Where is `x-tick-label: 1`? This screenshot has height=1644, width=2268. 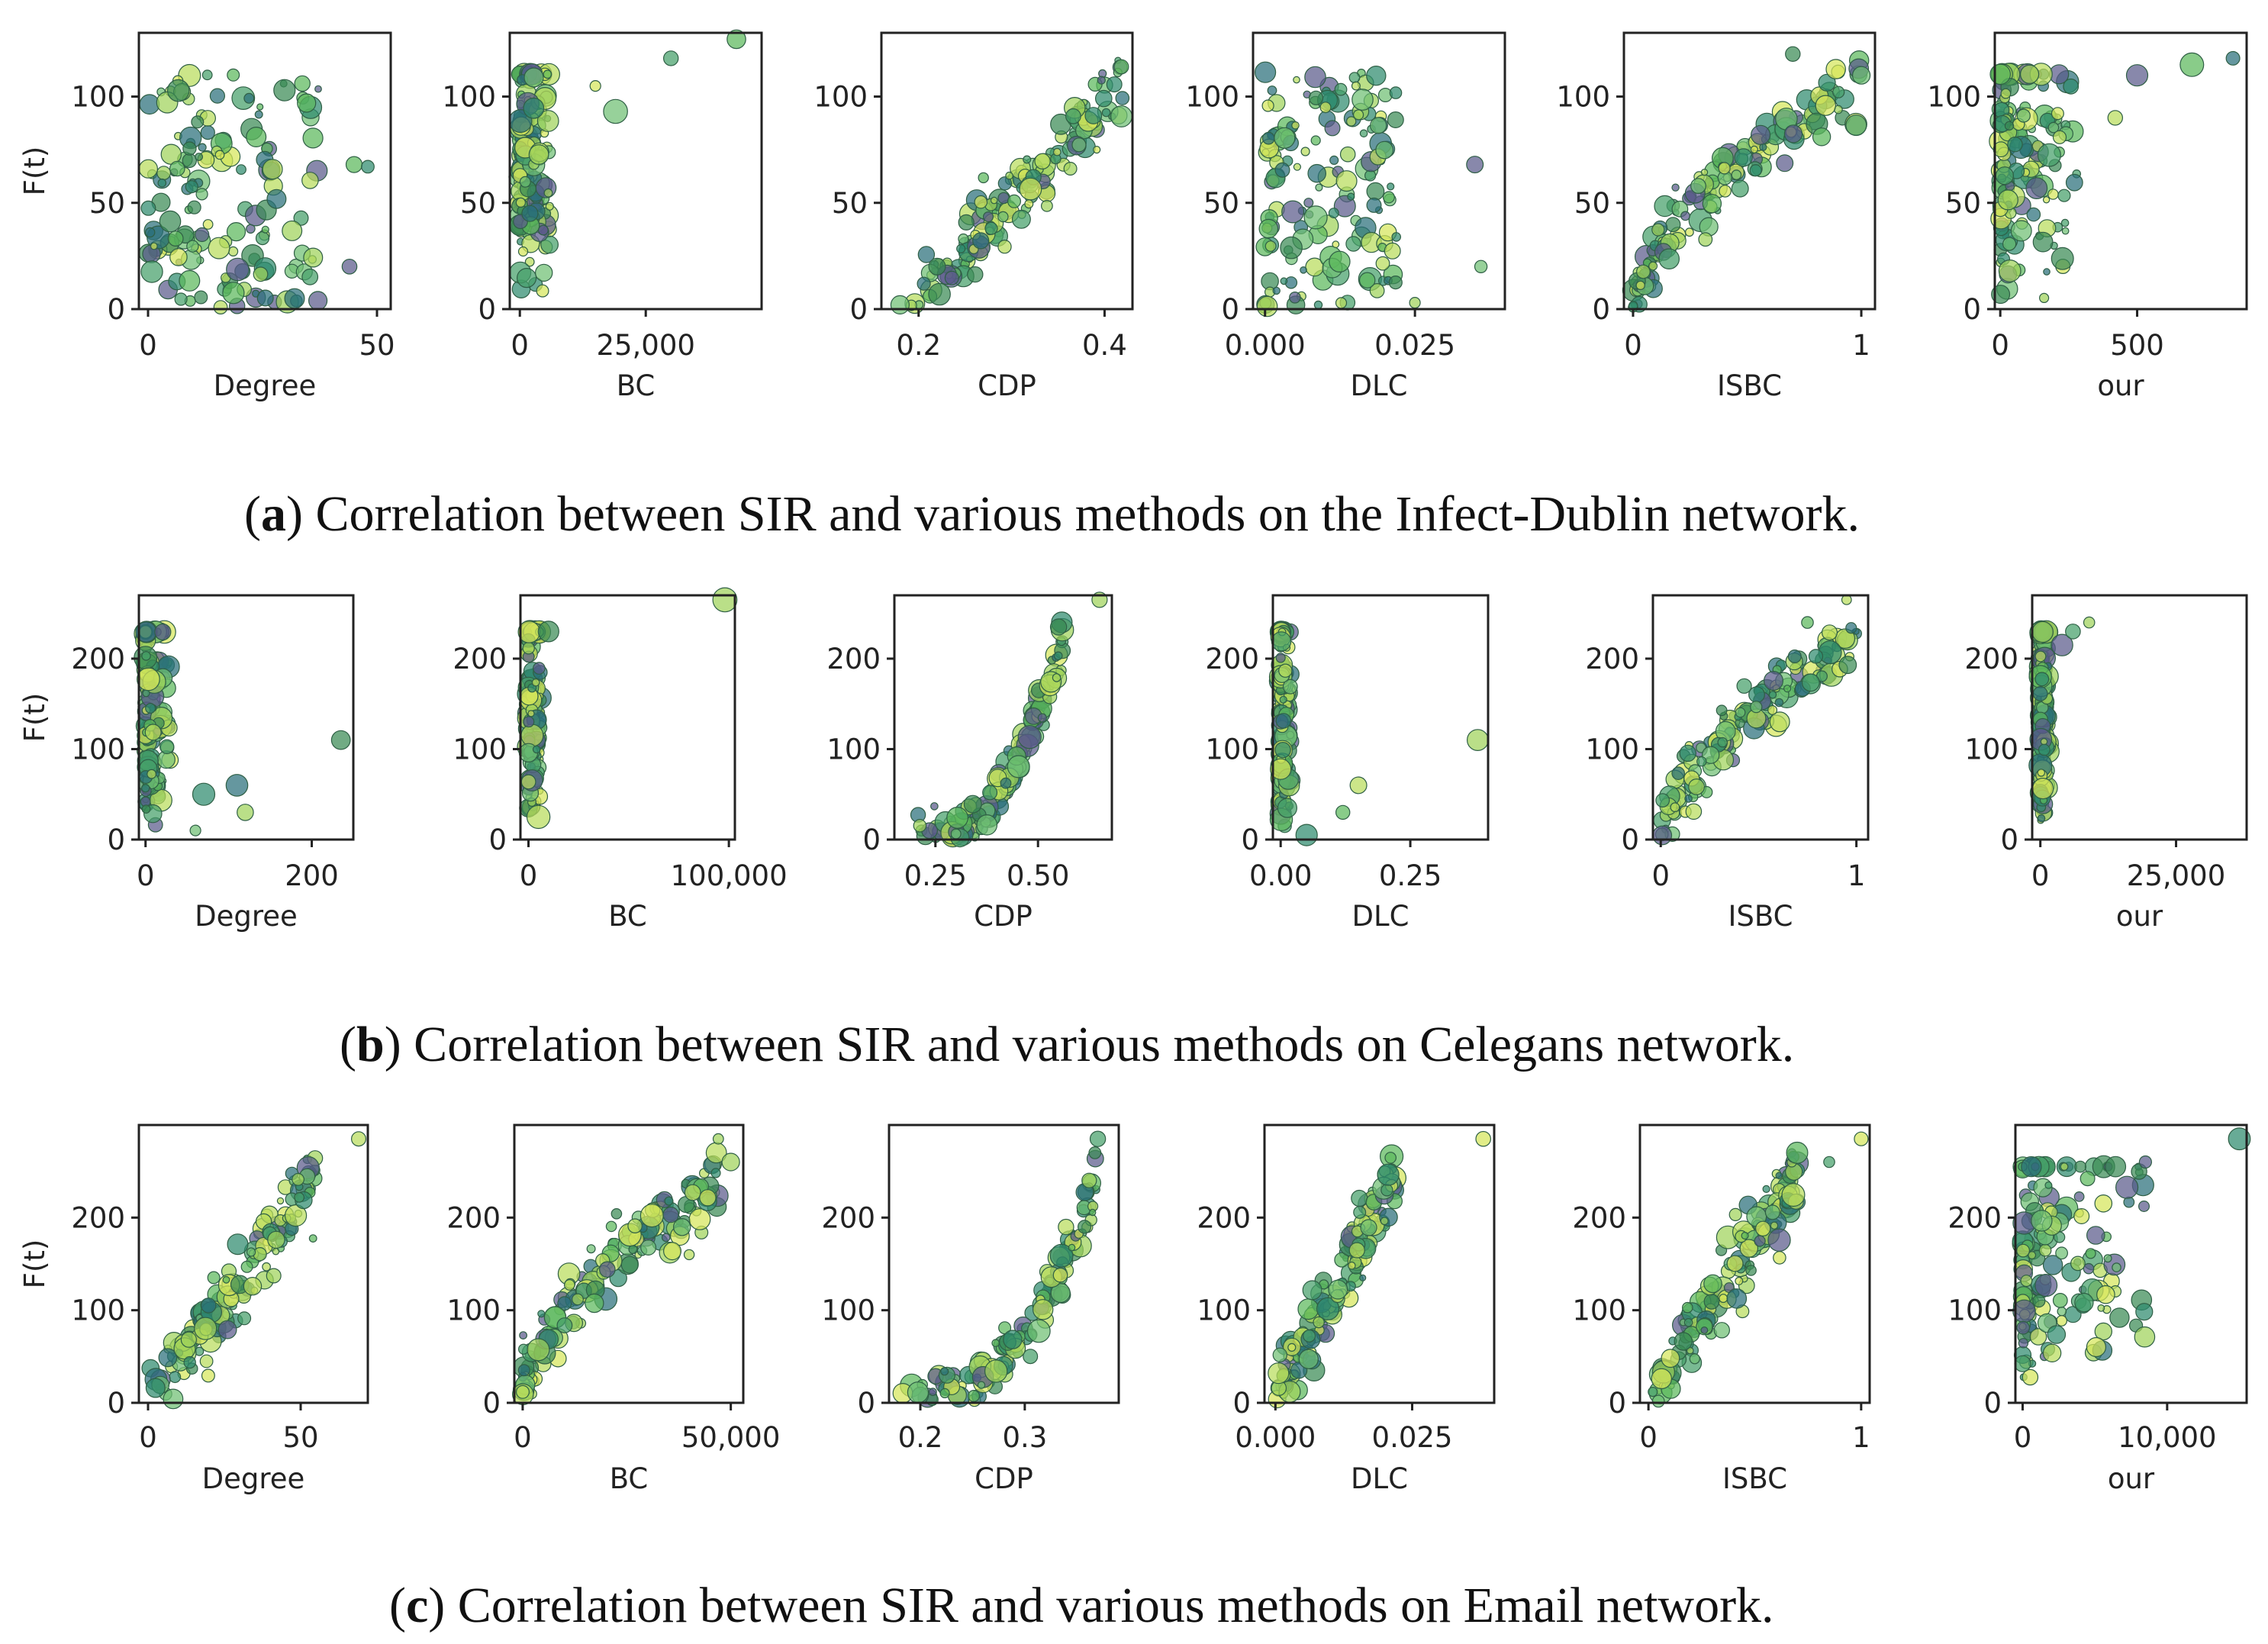 x-tick-label: 1 is located at coordinates (1861, 1437).